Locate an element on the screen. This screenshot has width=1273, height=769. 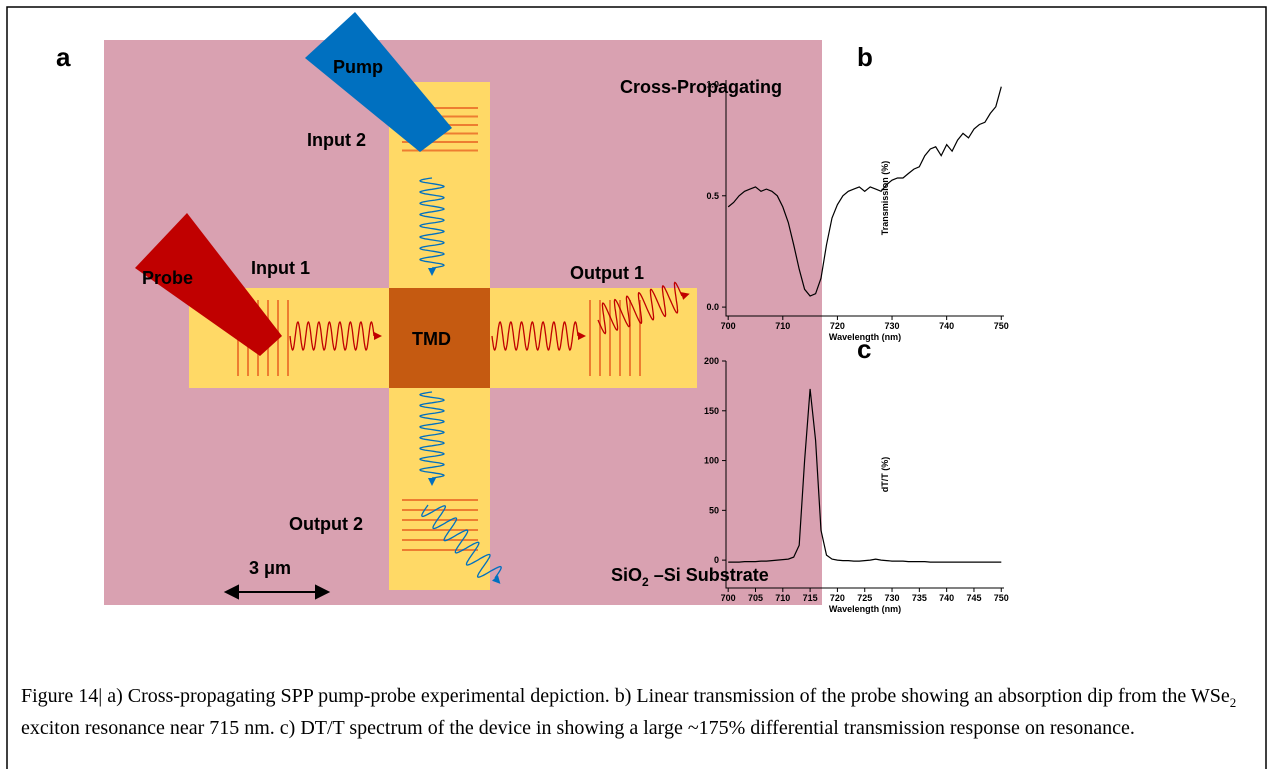
label: Probe is located at coordinates (167, 278).